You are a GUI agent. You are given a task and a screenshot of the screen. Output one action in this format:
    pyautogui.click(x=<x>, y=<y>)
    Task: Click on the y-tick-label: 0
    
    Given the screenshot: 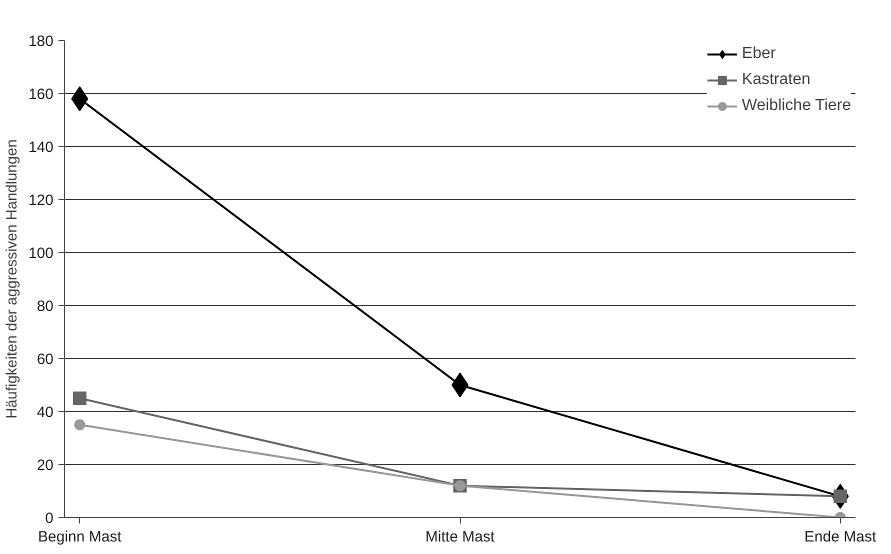 What is the action you would take?
    pyautogui.click(x=49, y=518)
    